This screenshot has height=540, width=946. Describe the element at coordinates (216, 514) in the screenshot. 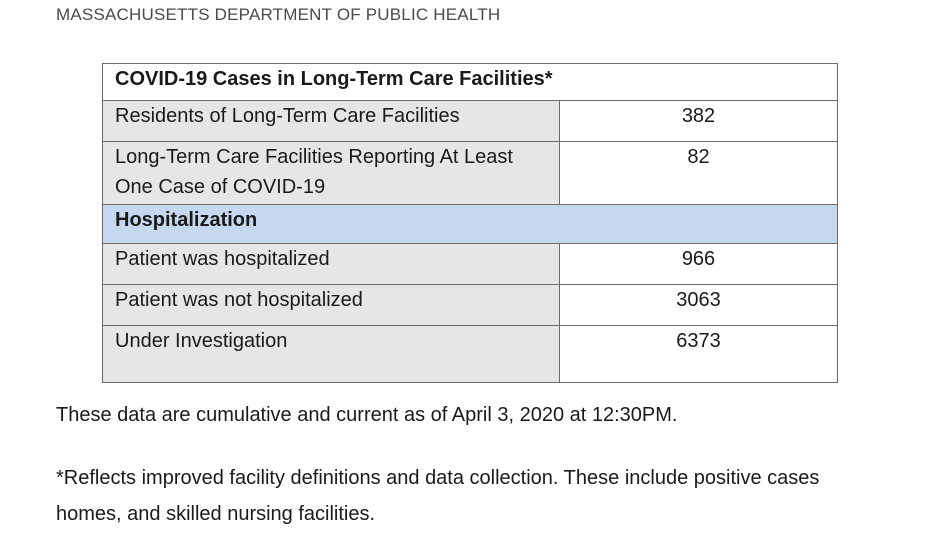

I see `footnote-line: homes, and skilled nursing facilities.` at that location.